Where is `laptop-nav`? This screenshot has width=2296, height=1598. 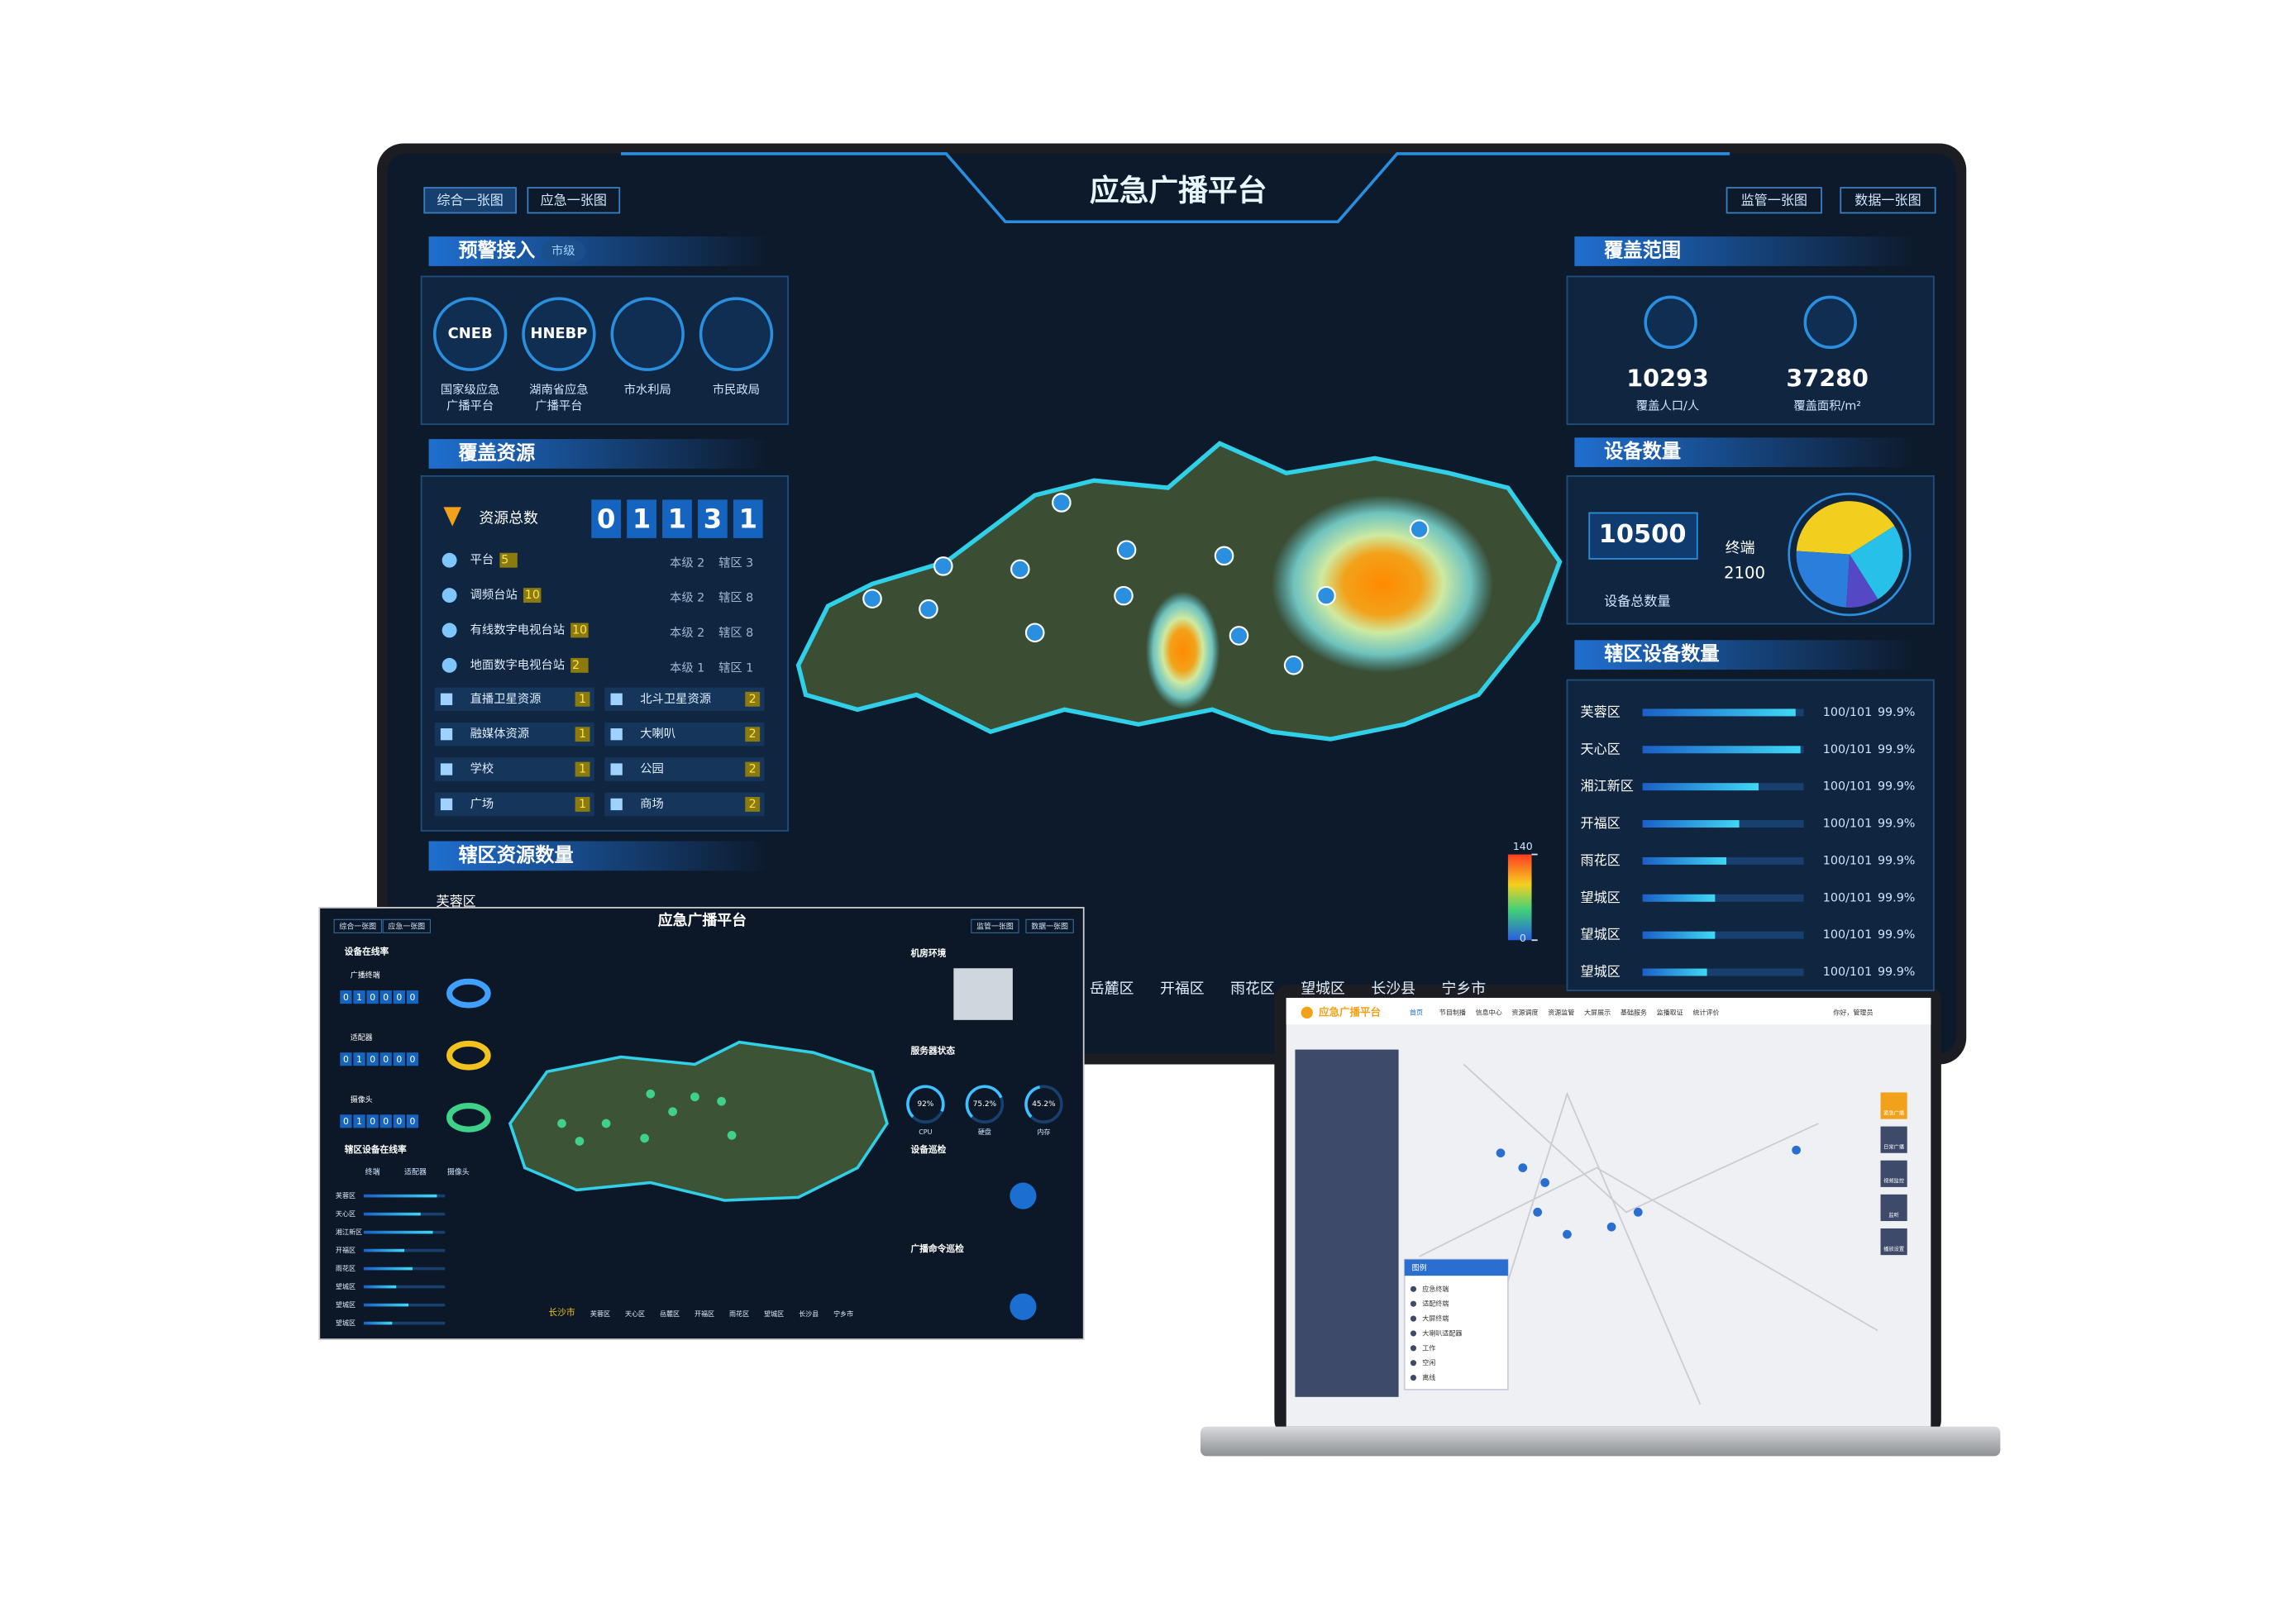 laptop-nav is located at coordinates (1608, 1011).